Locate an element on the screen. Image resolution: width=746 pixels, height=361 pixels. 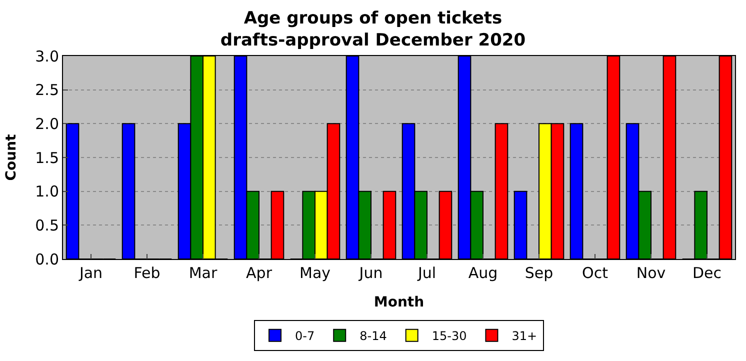
x-tick-label: Nov is located at coordinates (651, 273).